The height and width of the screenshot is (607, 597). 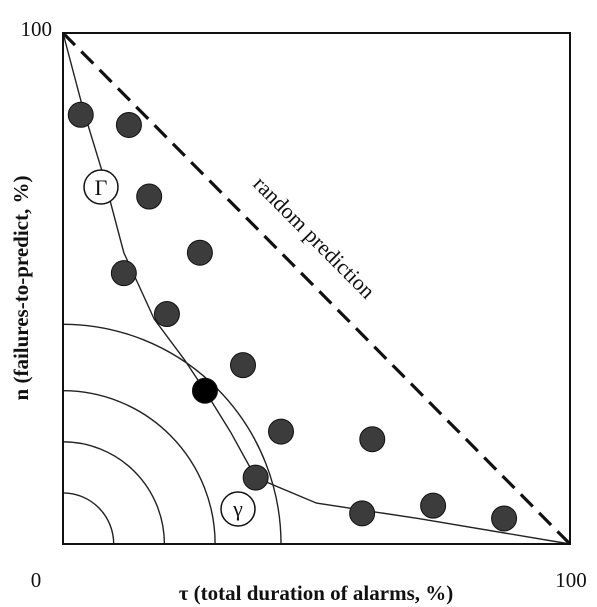 I want to click on gamma-lower-label-text: γ, so click(x=237, y=508).